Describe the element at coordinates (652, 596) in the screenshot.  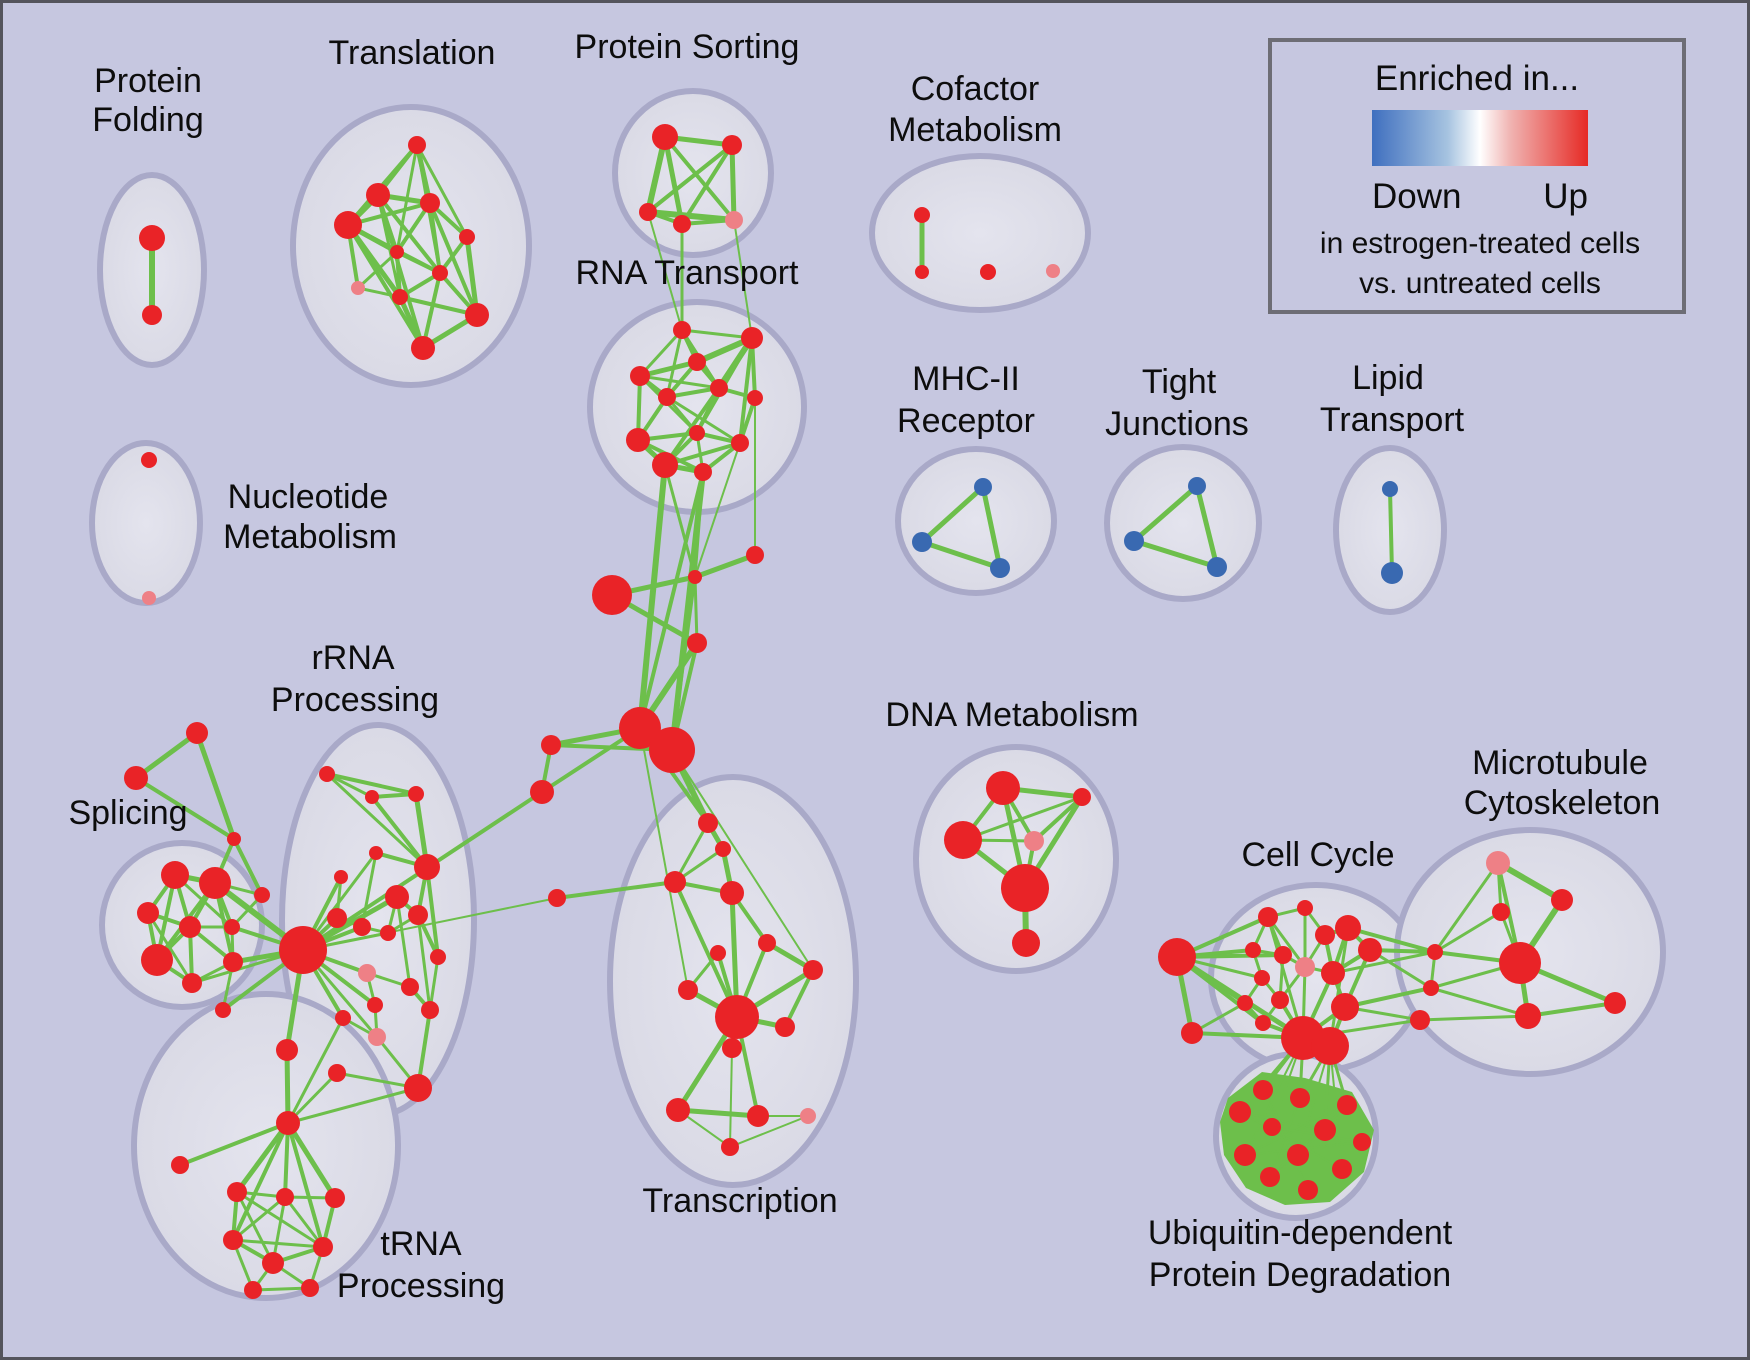
I see `edge-rt10-hb1` at that location.